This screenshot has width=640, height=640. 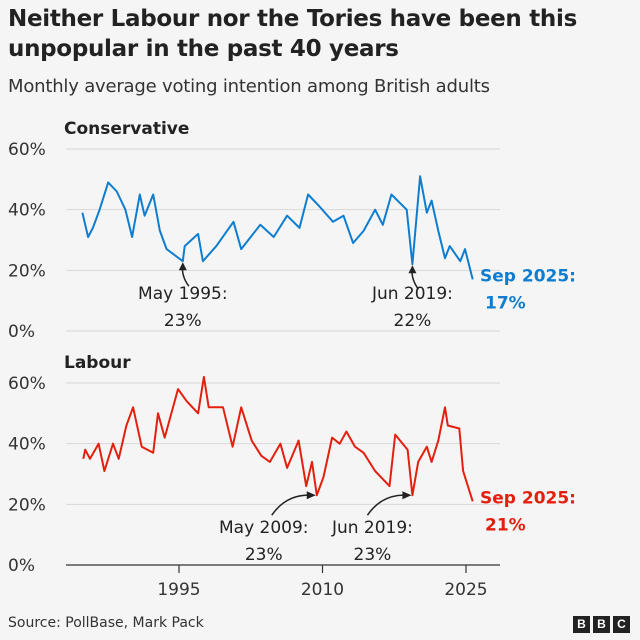 What do you see at coordinates (264, 528) in the screenshot?
I see `annotation-label: May 2009:` at bounding box center [264, 528].